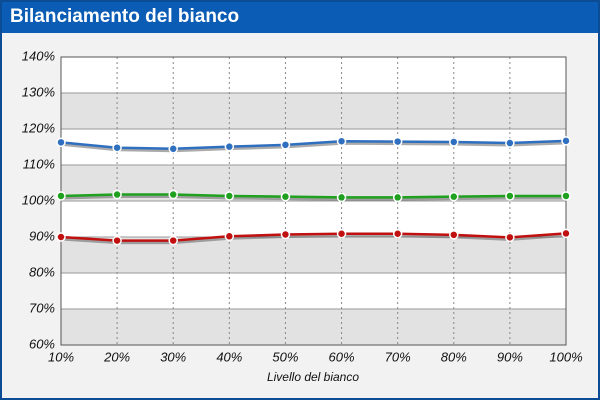  I want to click on y-tick-label: 90%, so click(42, 235).